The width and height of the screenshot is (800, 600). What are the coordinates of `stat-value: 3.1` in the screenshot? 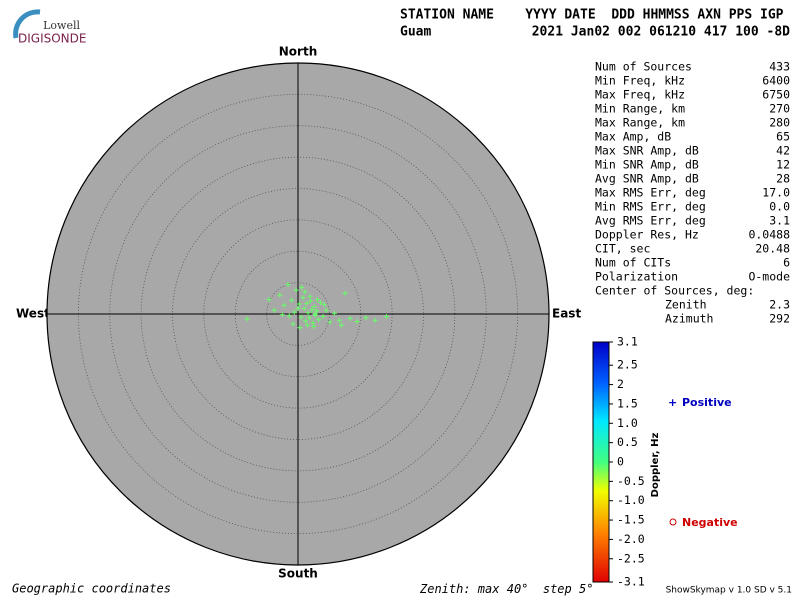 It's located at (779, 221).